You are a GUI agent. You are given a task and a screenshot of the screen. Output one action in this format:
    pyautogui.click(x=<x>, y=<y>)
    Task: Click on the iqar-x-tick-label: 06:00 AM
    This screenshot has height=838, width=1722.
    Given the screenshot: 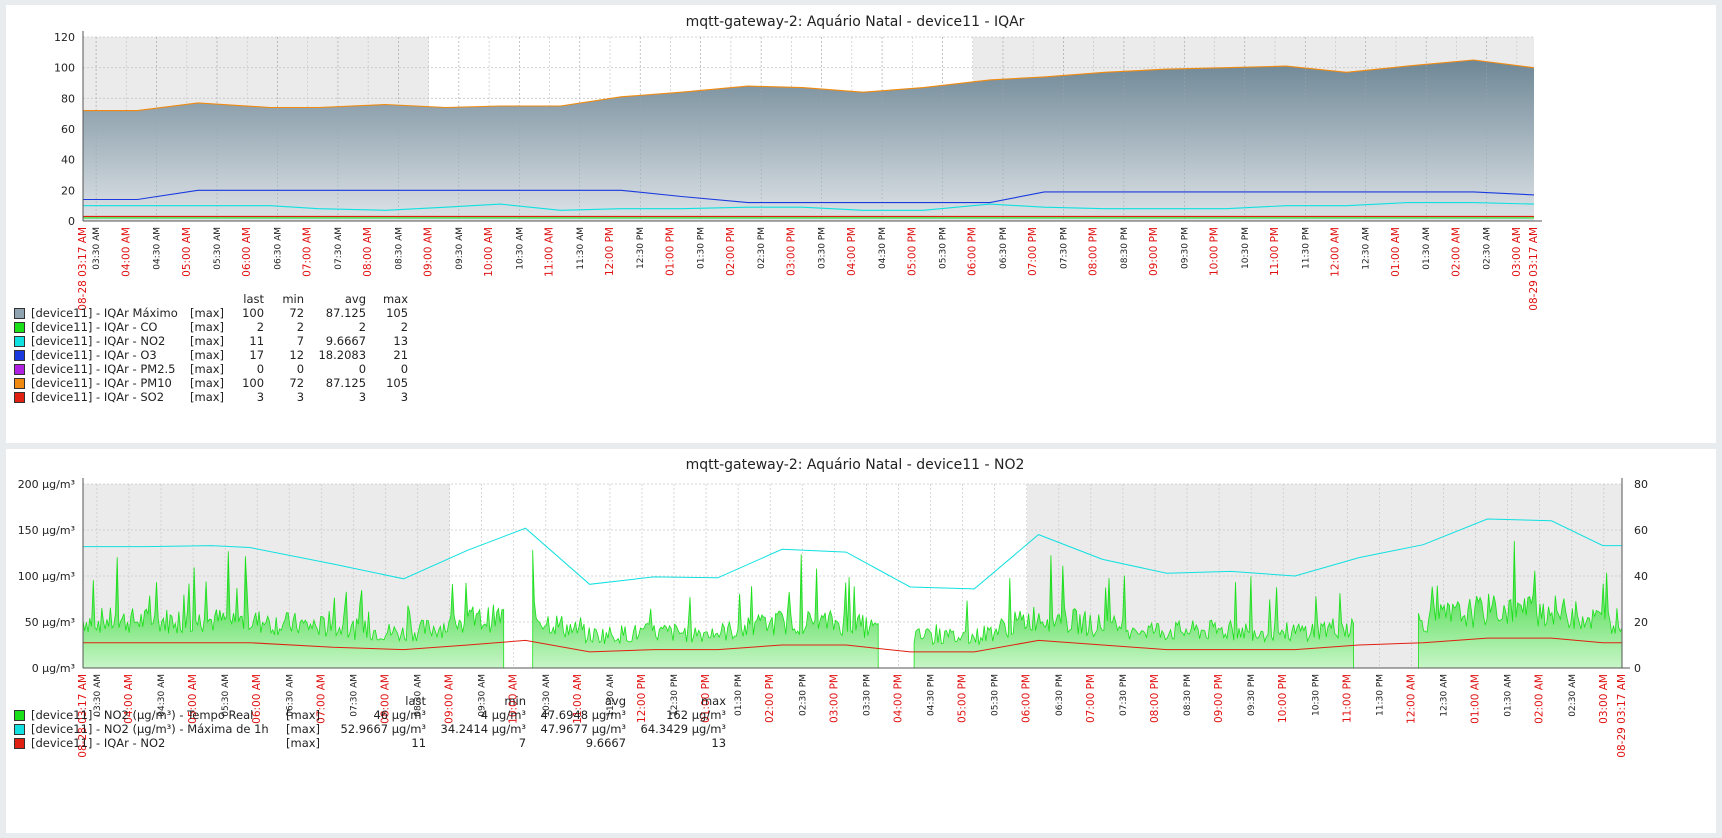 What is the action you would take?
    pyautogui.click(x=247, y=252)
    